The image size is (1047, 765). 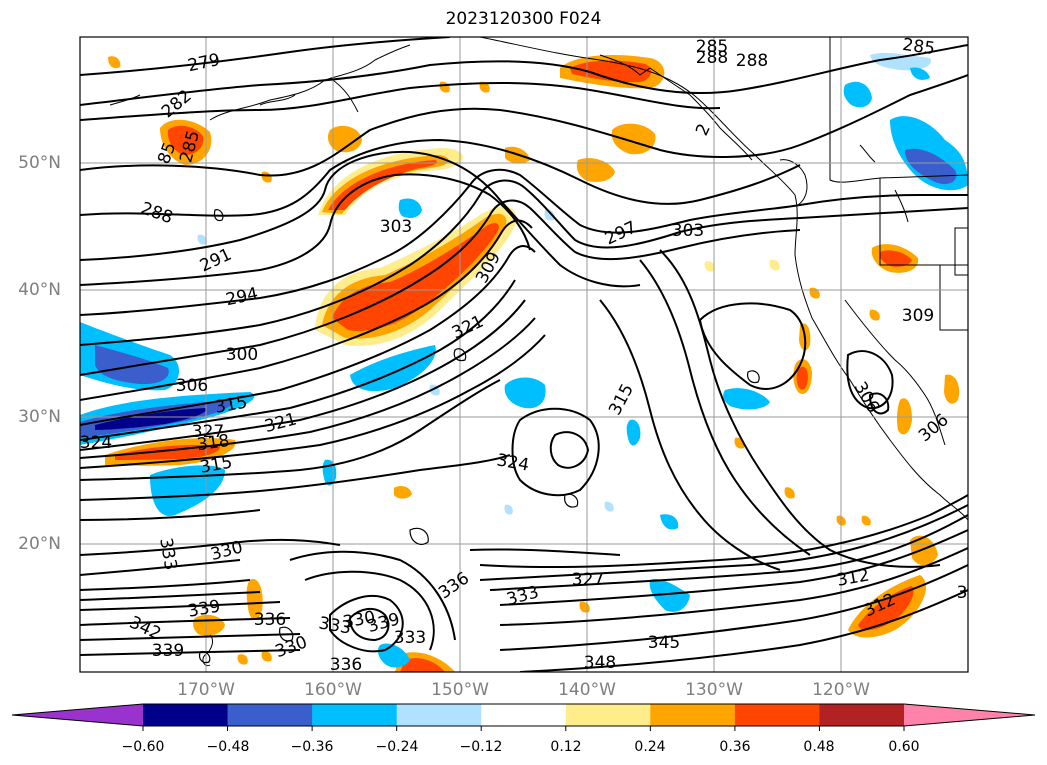 What do you see at coordinates (600, 663) in the screenshot?
I see `contour-label: 348` at bounding box center [600, 663].